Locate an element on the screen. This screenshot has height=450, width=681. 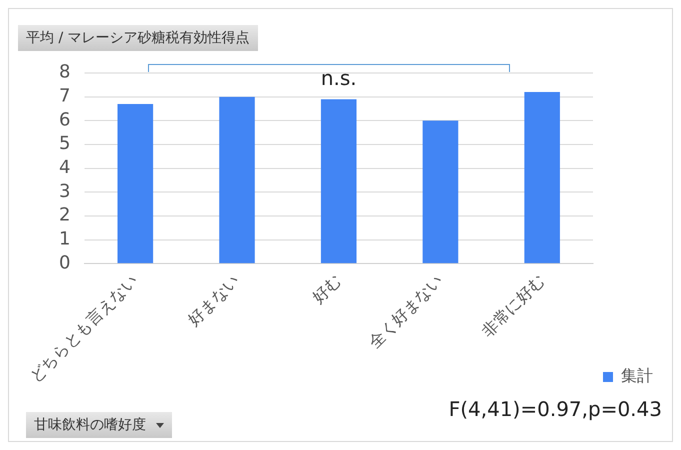
text: F(4,41)=0.97,p=0.43 is located at coordinates (555, 409).